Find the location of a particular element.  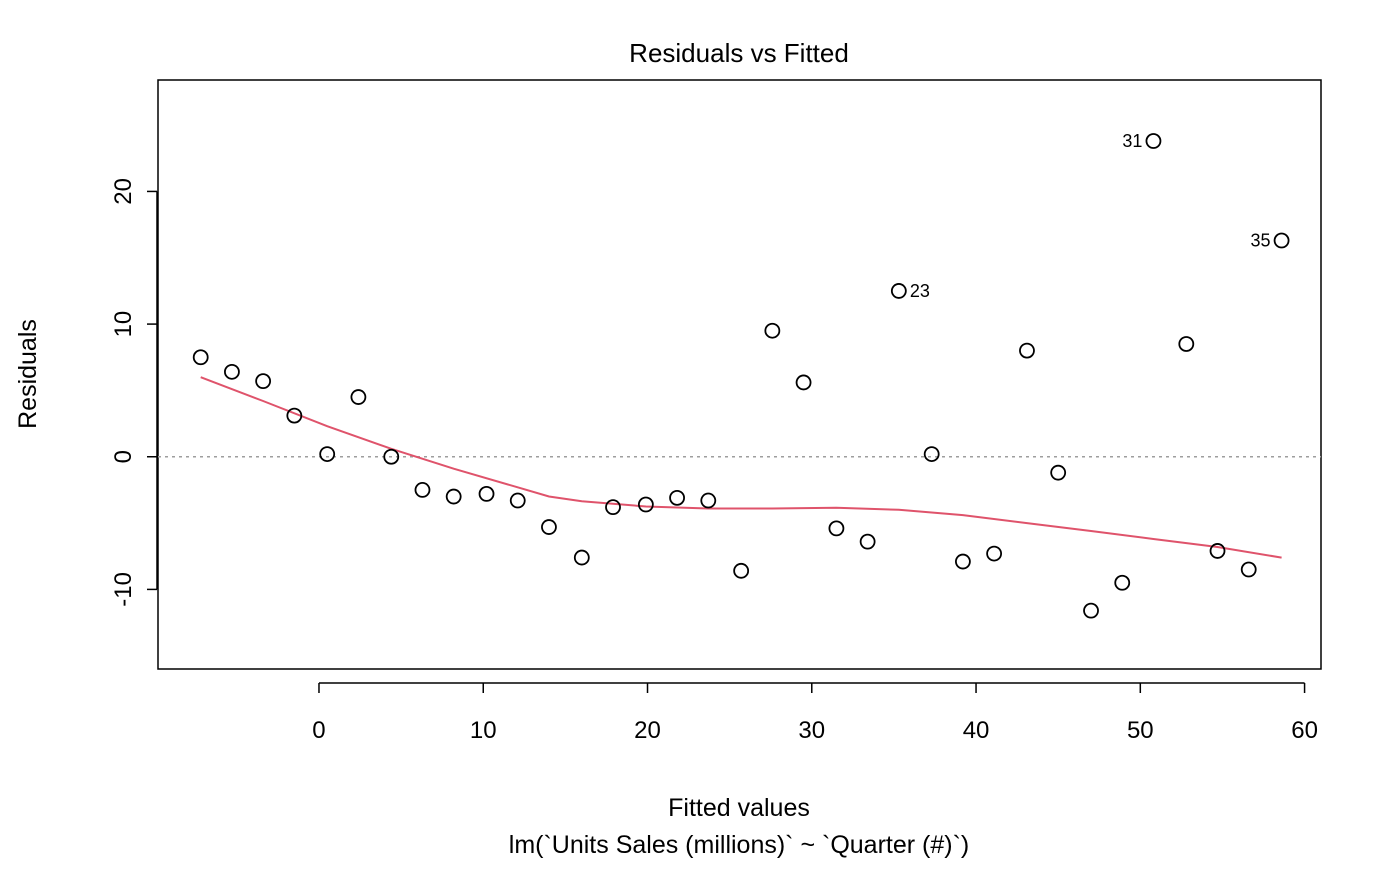

y-axis: -10 0 10 20 is located at coordinates (134, 392).